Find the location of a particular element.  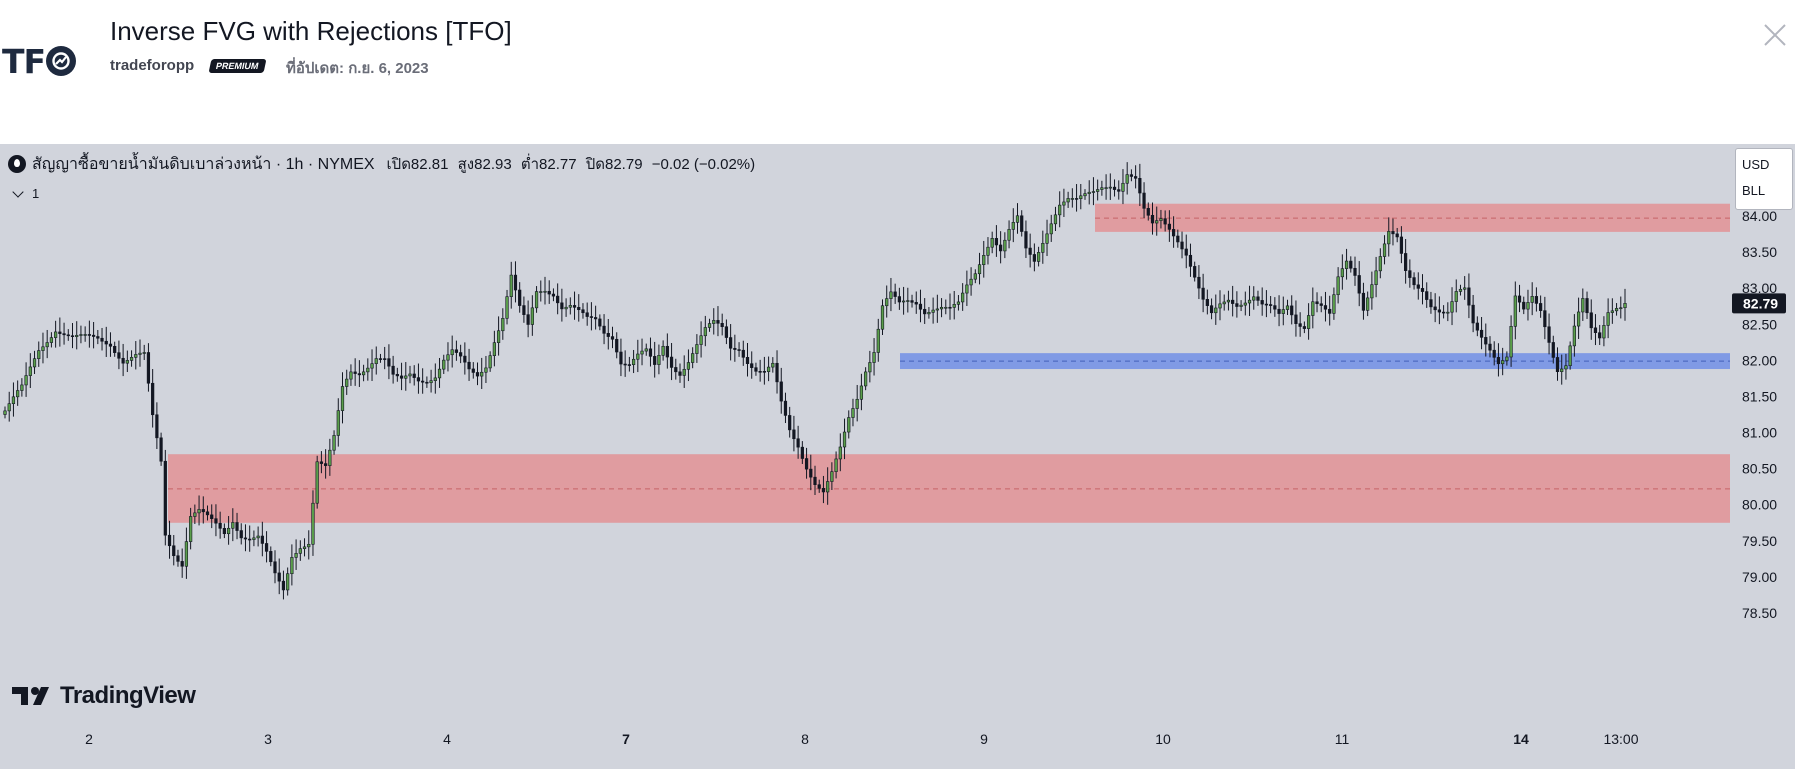

close-icon is located at coordinates (1775, 35).